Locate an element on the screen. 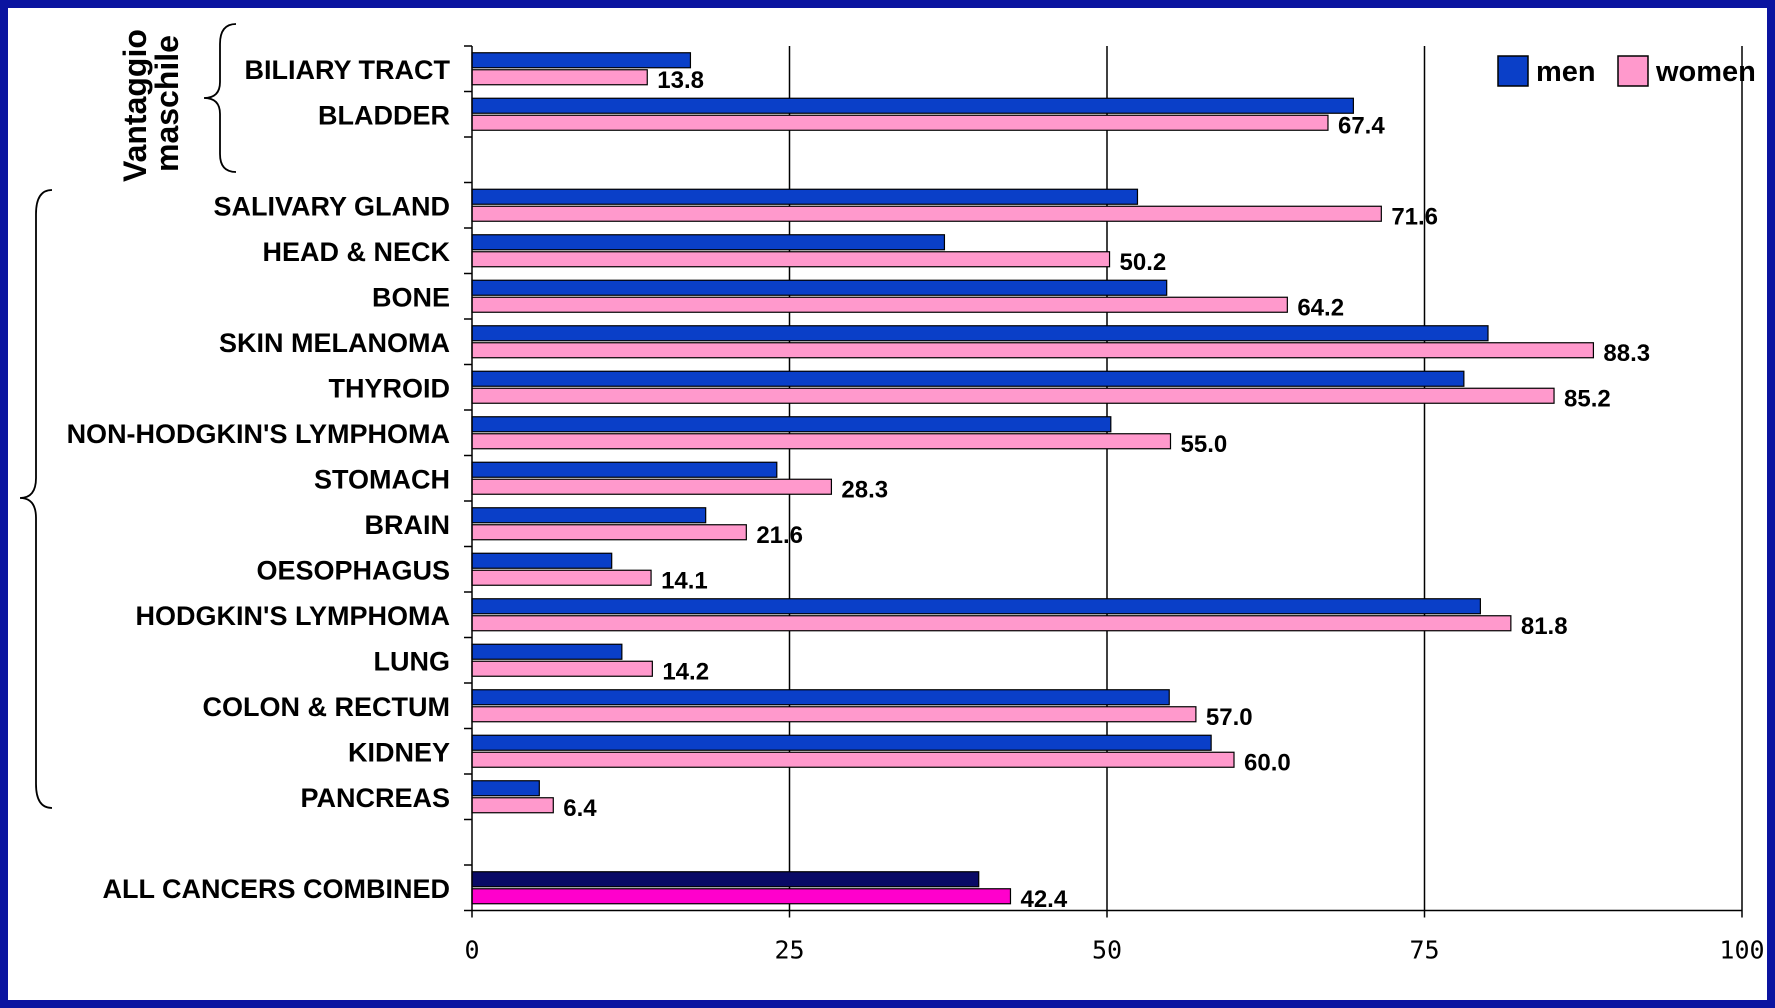  data-label: 6.4 is located at coordinates (580, 808).